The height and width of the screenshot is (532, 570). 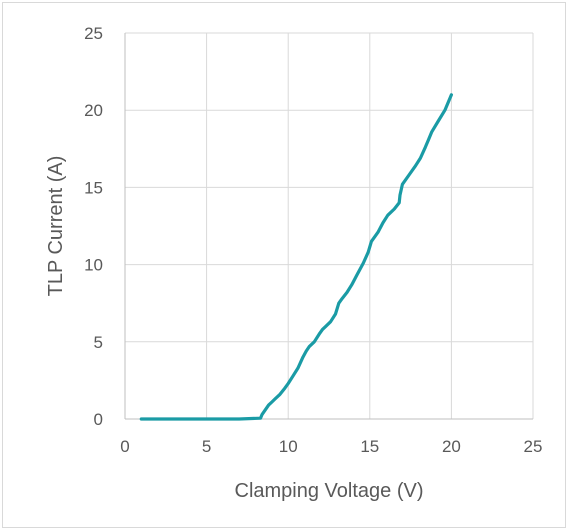 What do you see at coordinates (93, 187) in the screenshot?
I see `y-tick-label: 15` at bounding box center [93, 187].